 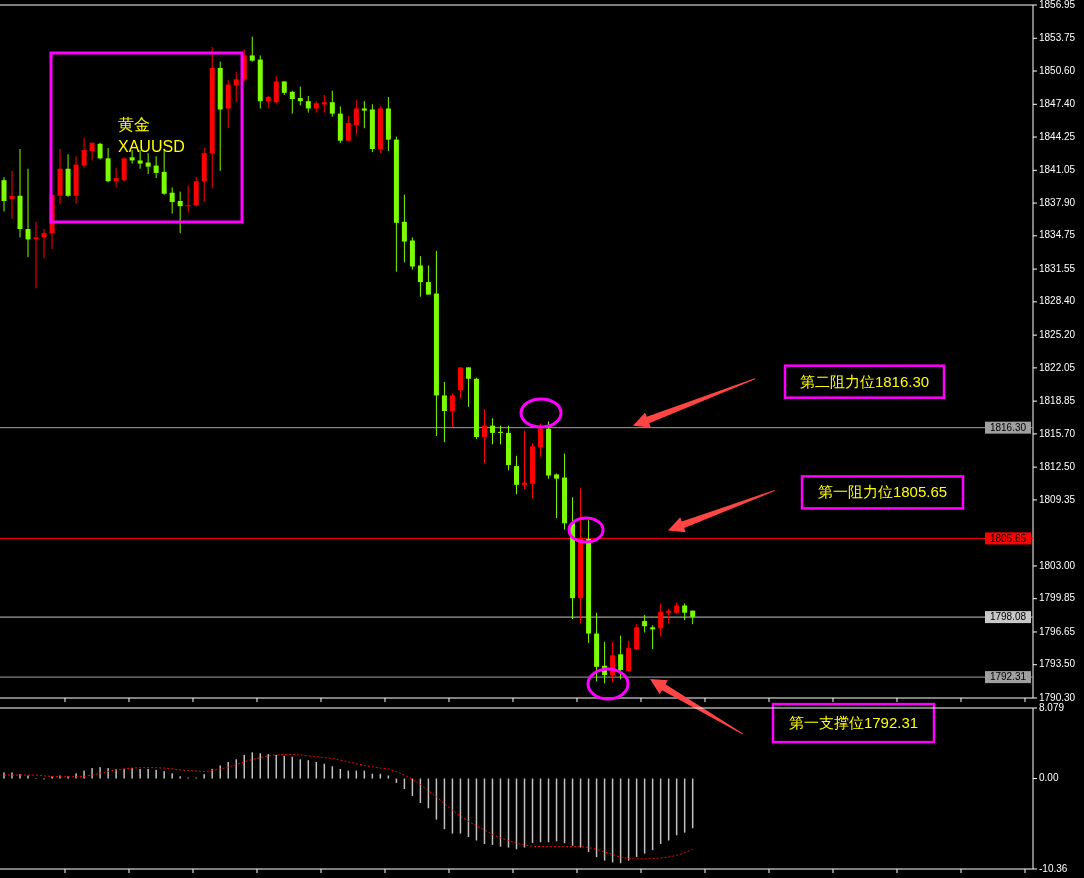 I want to click on y-tick-label: 0.00, so click(x=1049, y=778).